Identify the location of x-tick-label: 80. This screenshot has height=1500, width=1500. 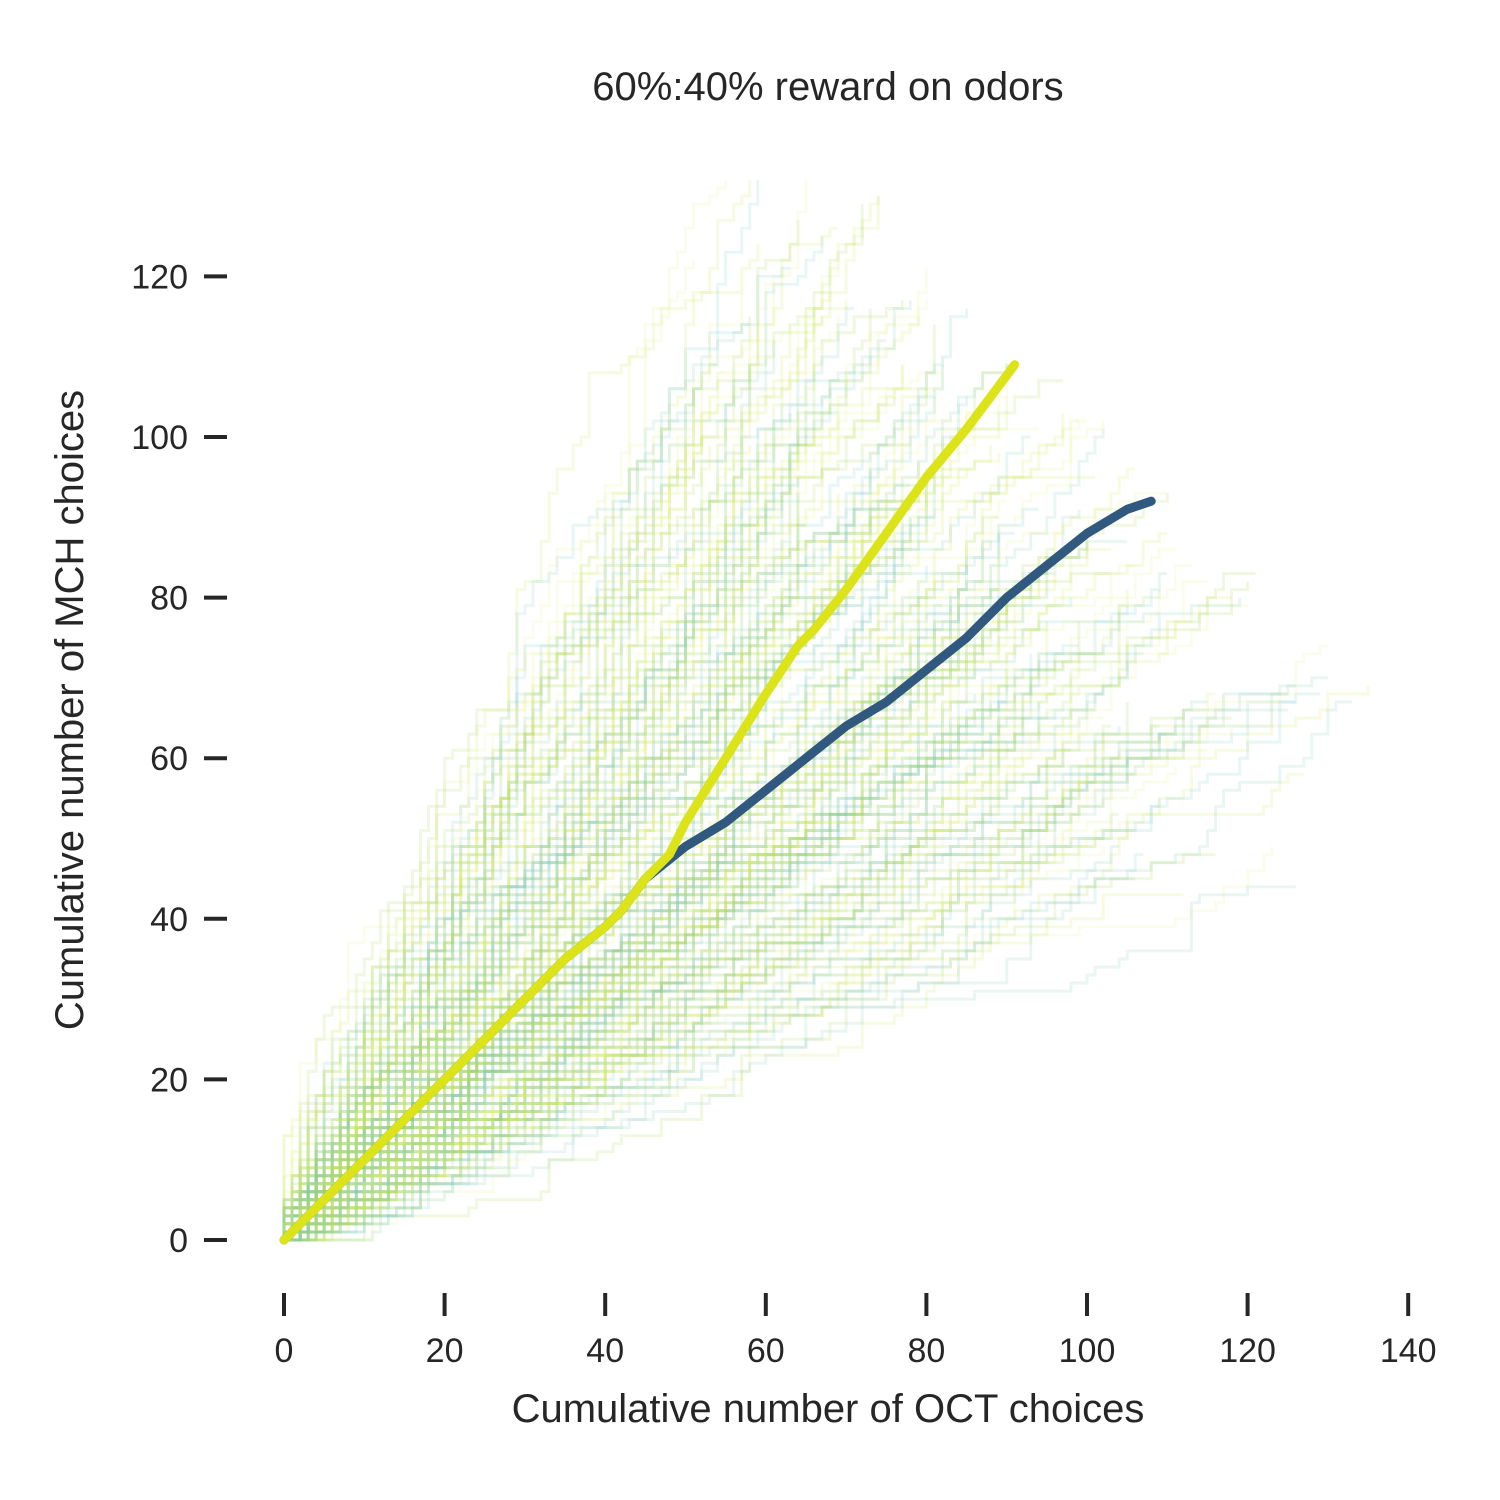
(926, 1351).